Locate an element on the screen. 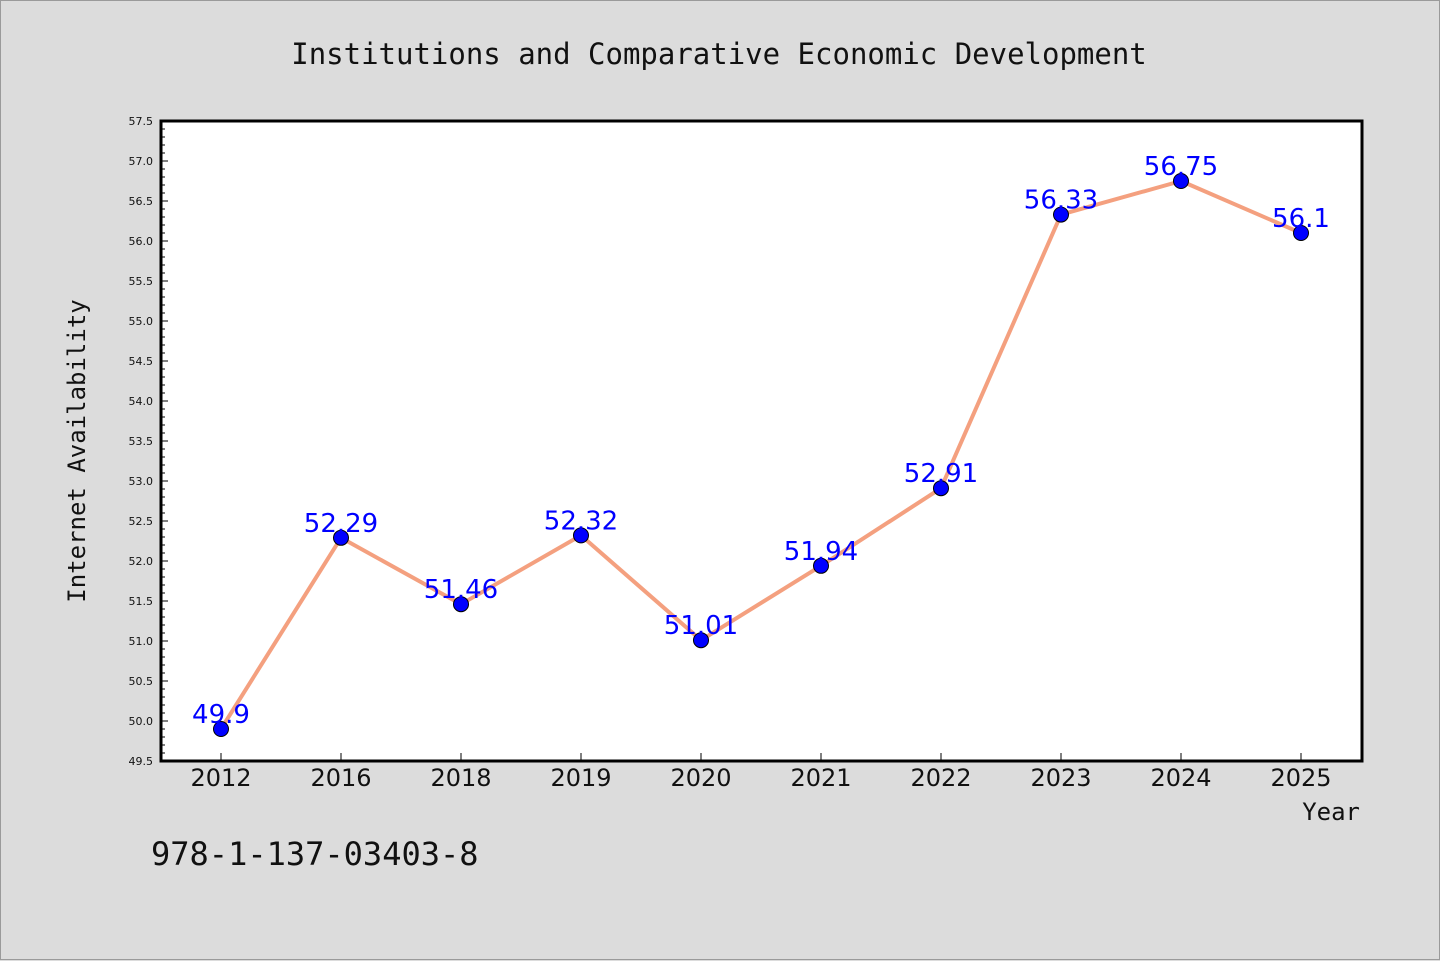  y-axis-label: Internet Availability is located at coordinates (77, 450).